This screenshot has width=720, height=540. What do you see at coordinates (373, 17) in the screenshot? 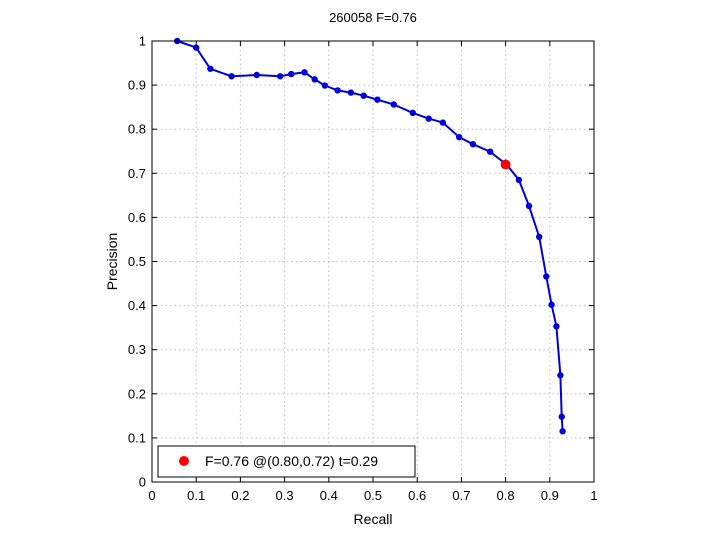
I see `chart-title: 260058 F=0.76` at bounding box center [373, 17].